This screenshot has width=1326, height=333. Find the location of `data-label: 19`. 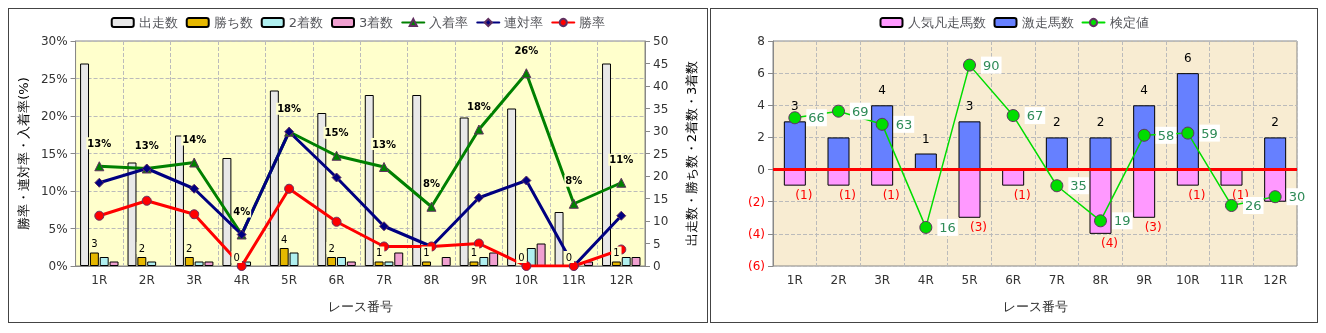

data-label: 19 is located at coordinates (1122, 221).